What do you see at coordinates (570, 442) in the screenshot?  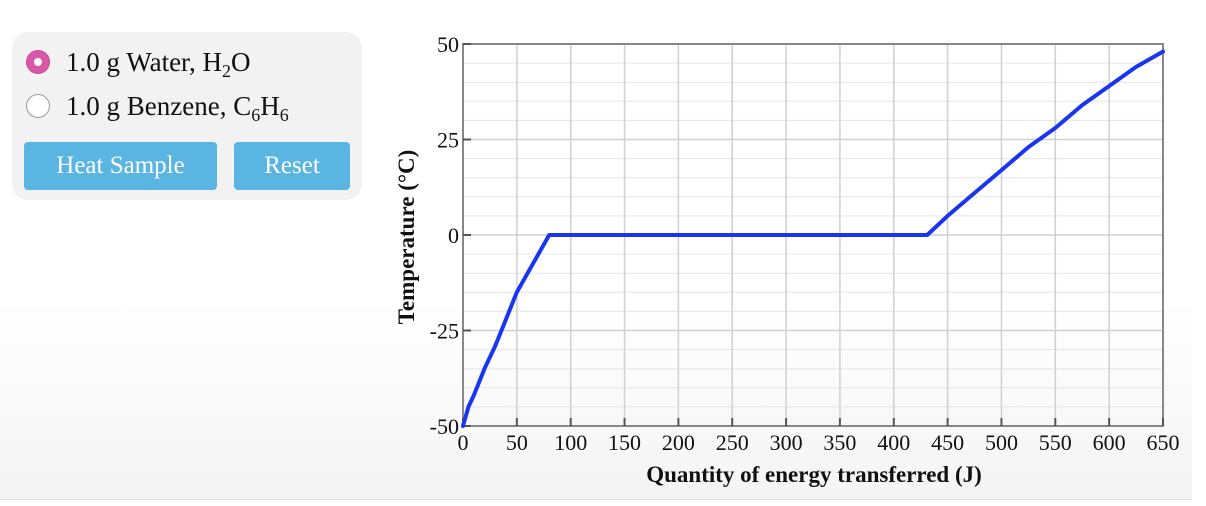 I see `x-tick-label: 100` at bounding box center [570, 442].